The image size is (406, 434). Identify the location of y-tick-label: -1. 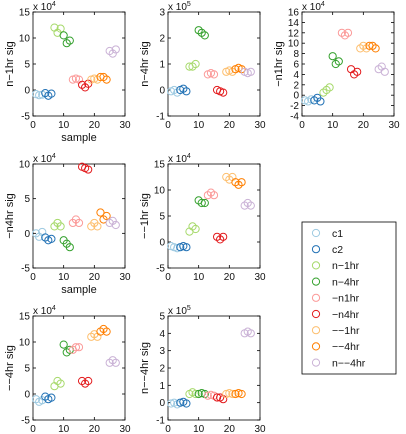
(160, 117).